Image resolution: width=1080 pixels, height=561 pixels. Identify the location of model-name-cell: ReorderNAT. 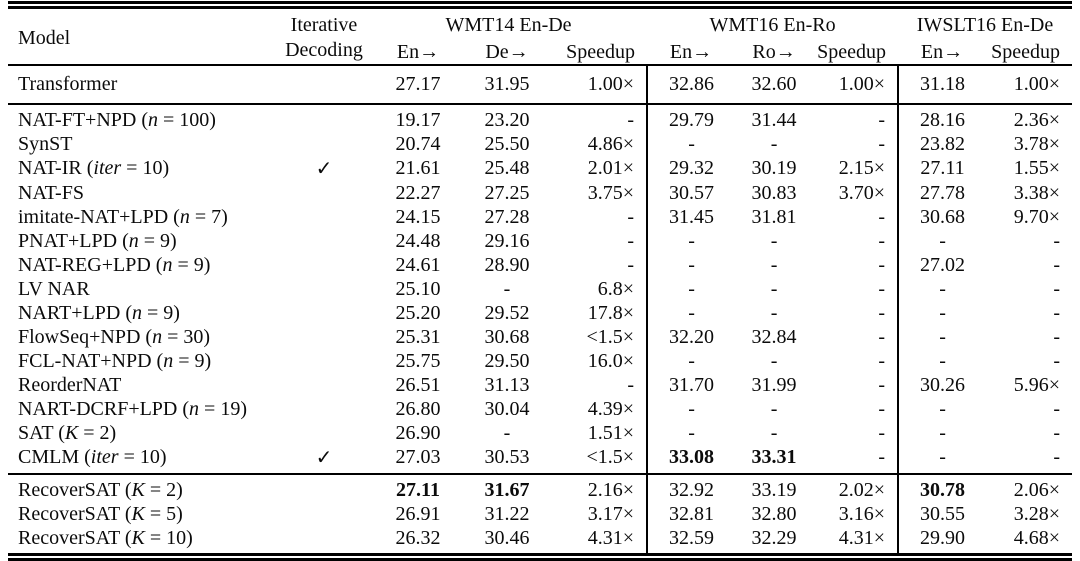
(70, 384).